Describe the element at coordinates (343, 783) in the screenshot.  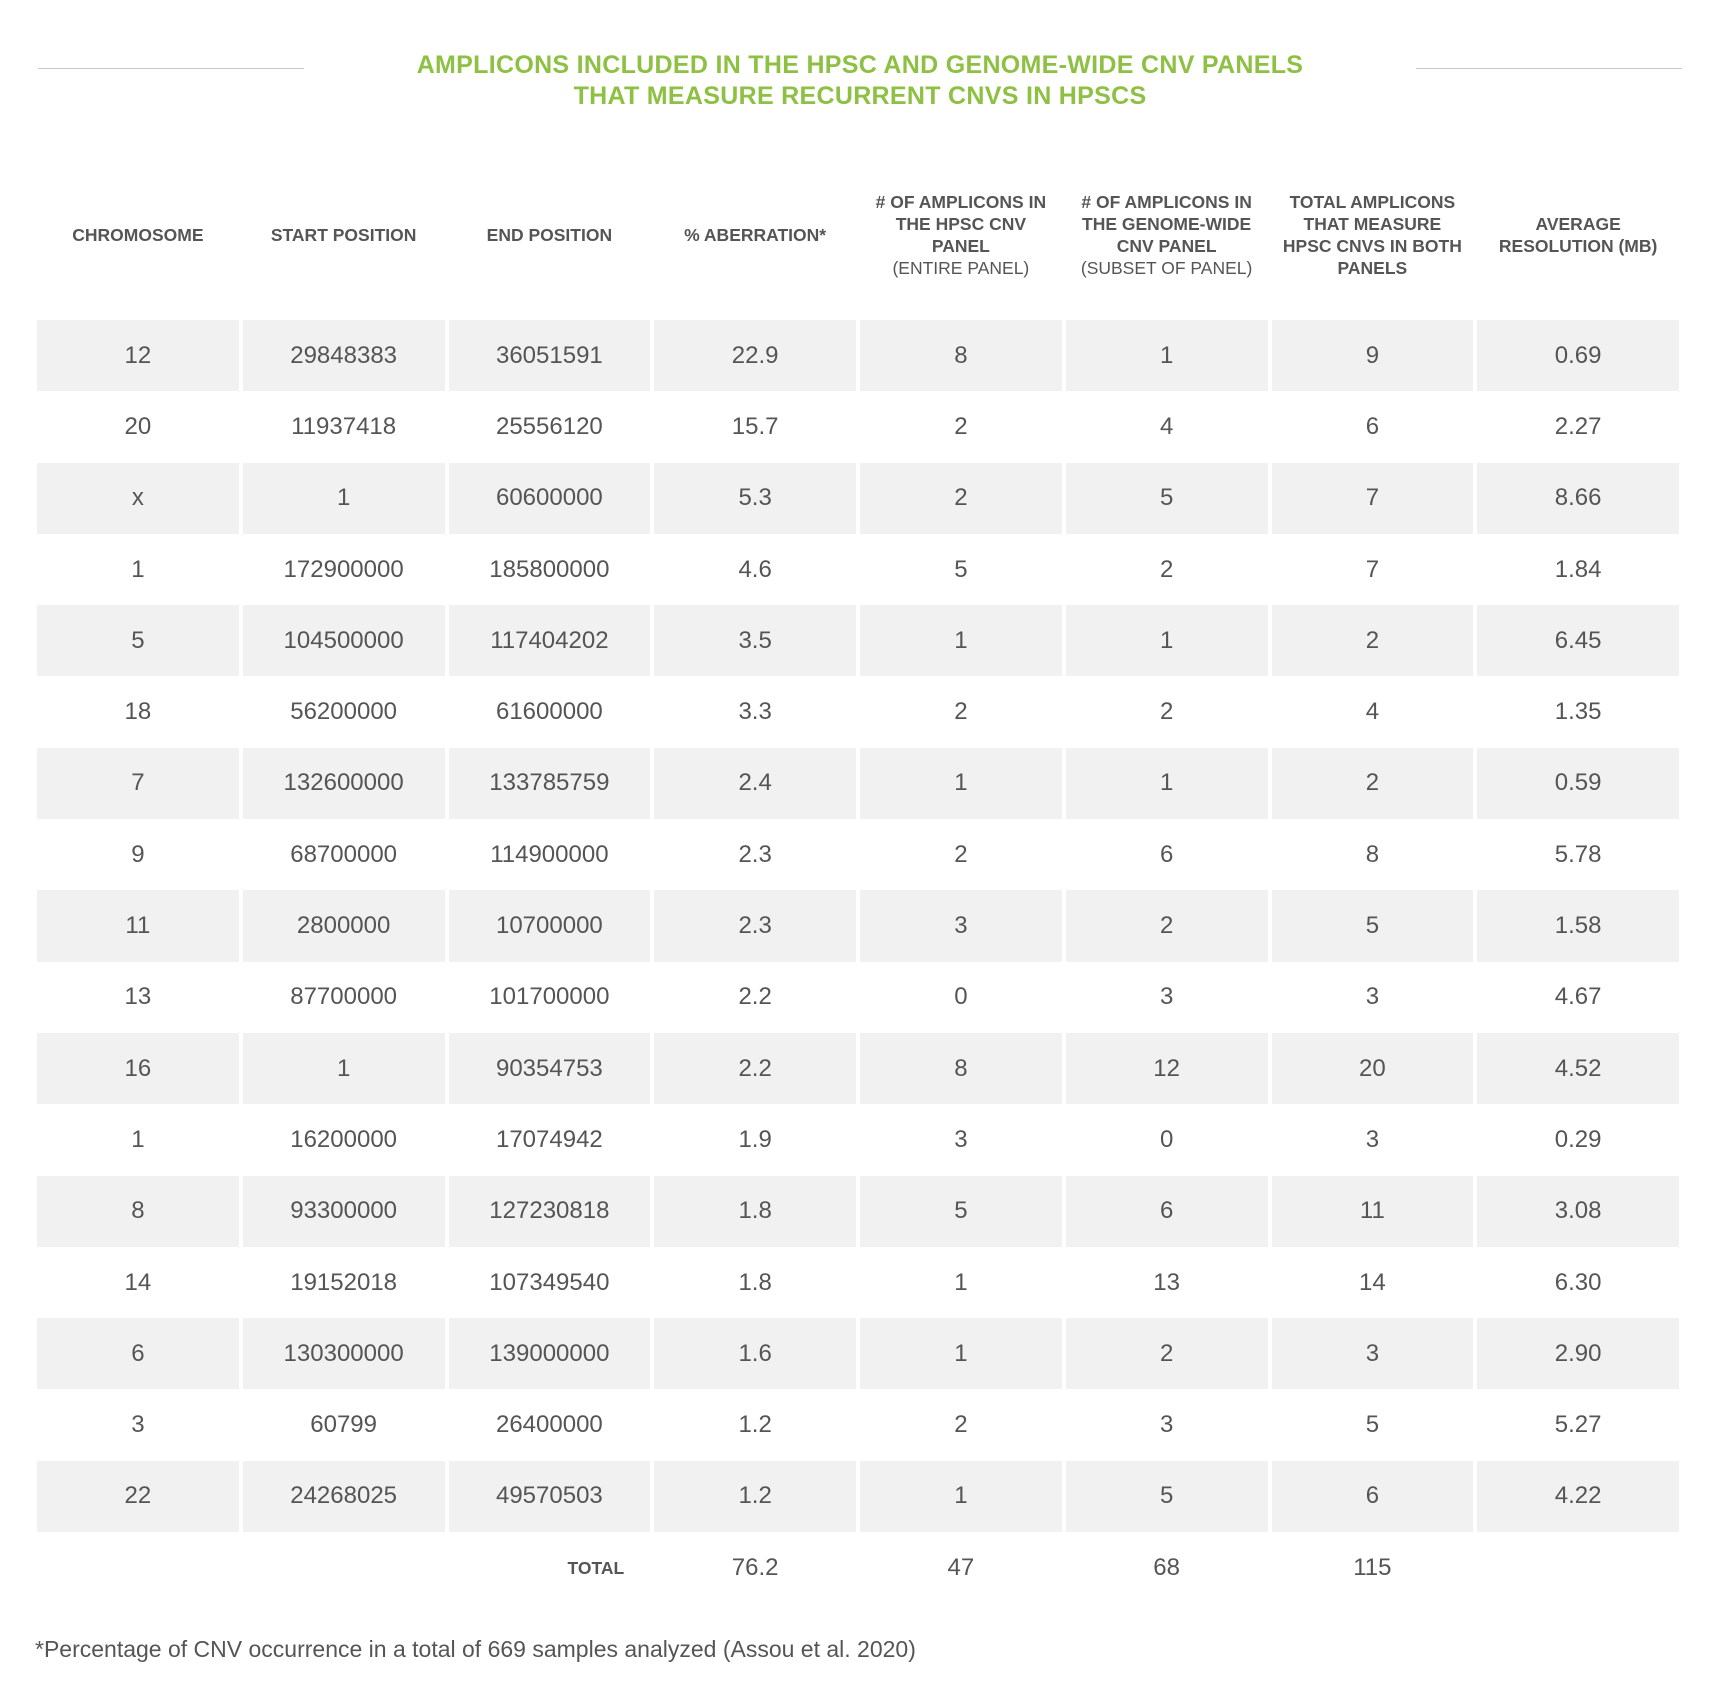
I see `cell-start-position: 132600000` at that location.